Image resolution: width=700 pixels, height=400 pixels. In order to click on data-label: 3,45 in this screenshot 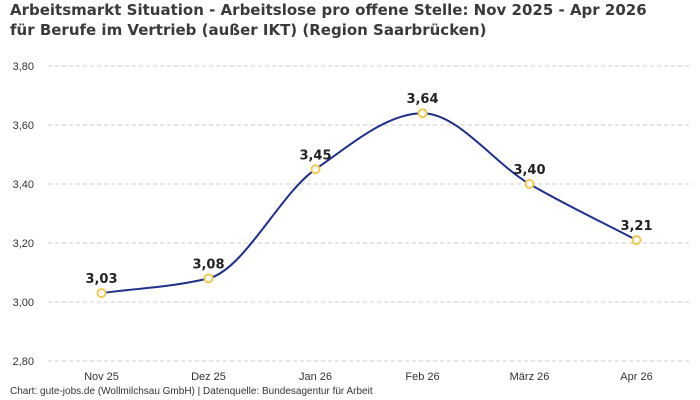, I will do `click(315, 155)`.